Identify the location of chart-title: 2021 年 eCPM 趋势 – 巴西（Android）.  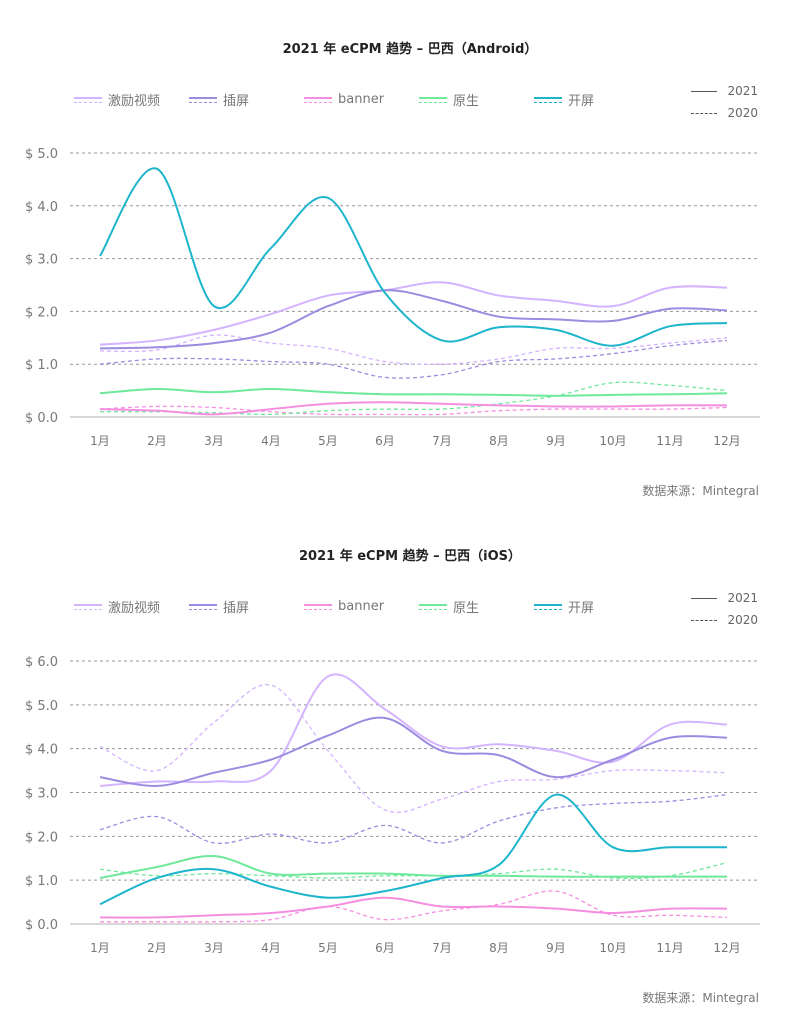
(410, 49).